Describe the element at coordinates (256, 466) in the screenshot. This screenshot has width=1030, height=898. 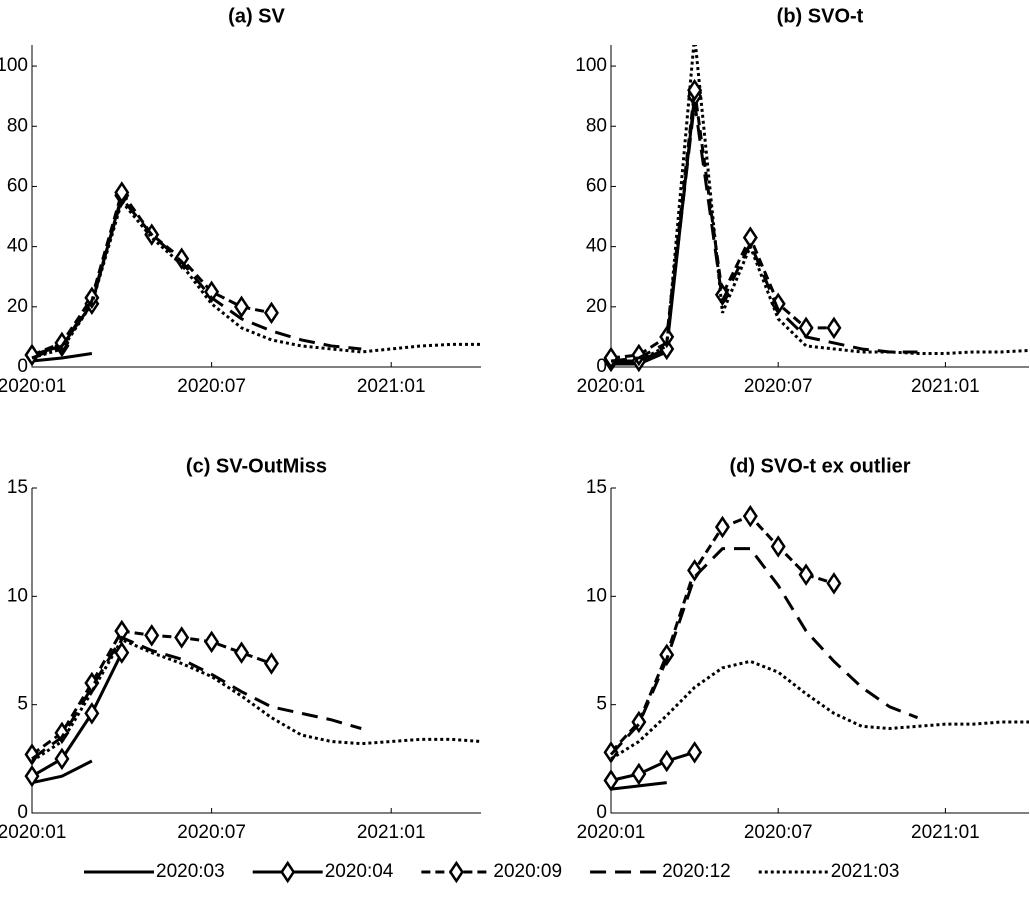
I see `panel-title: (c) SV-OutMiss` at that location.